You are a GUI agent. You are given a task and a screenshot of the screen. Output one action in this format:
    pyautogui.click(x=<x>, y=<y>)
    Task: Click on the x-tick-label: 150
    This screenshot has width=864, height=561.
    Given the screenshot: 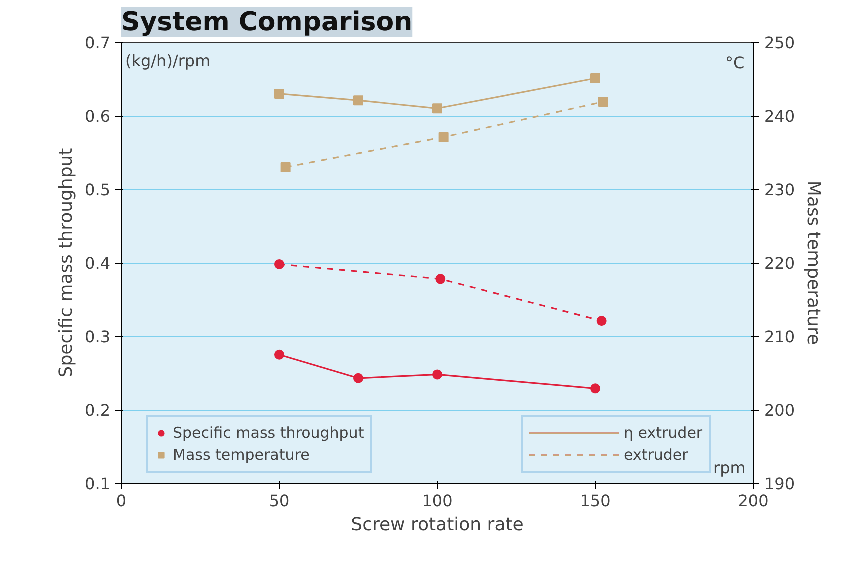 What is the action you would take?
    pyautogui.click(x=595, y=501)
    